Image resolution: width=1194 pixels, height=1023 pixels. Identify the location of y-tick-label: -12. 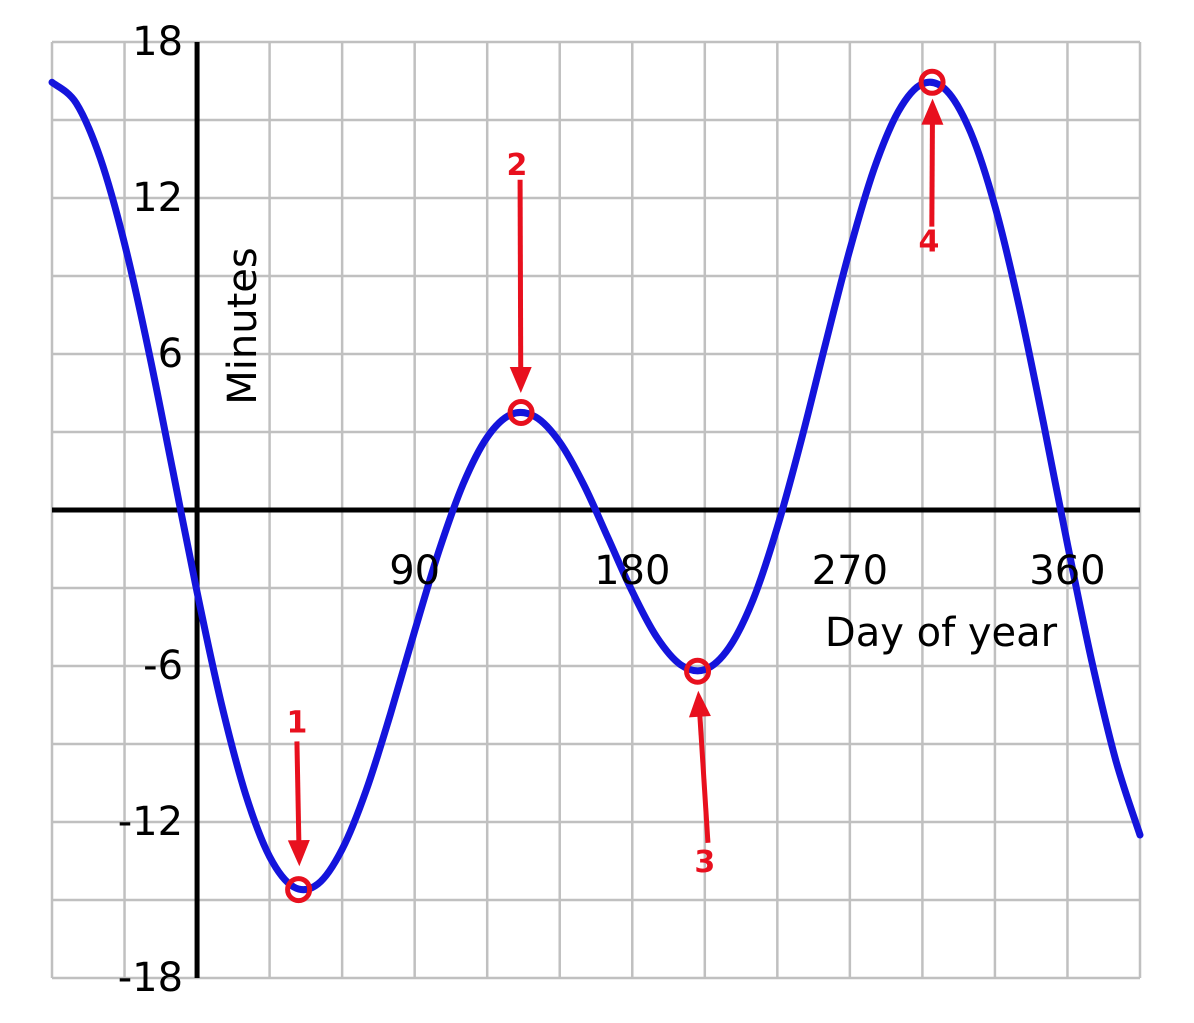
(150, 822).